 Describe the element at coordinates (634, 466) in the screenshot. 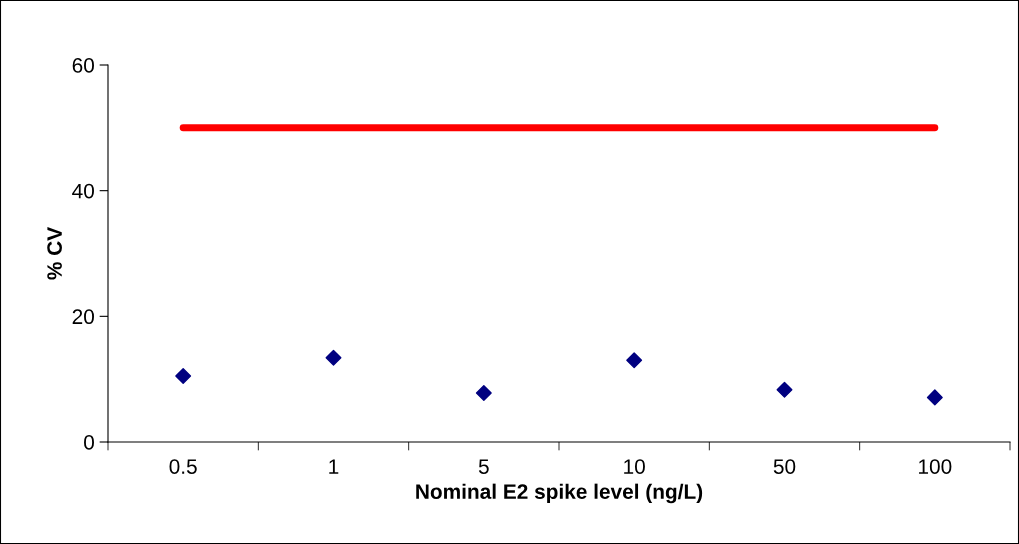

I see `x-tick-label: 10` at that location.